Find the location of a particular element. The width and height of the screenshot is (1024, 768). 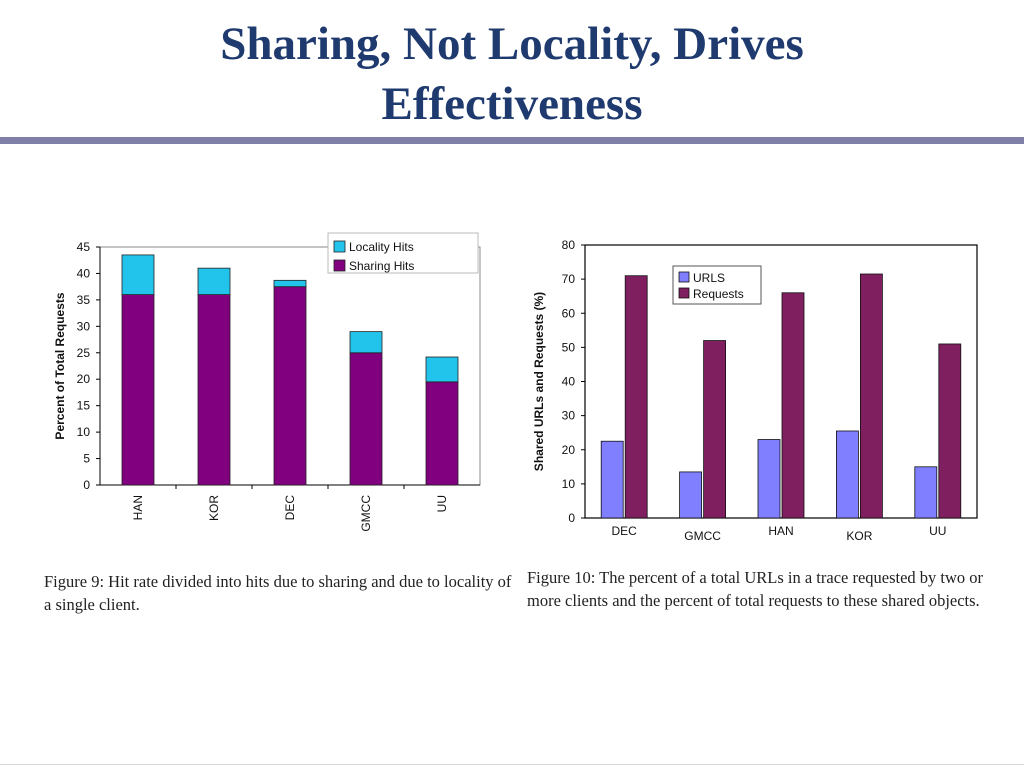

y-tick-label: 45 is located at coordinates (84, 247).